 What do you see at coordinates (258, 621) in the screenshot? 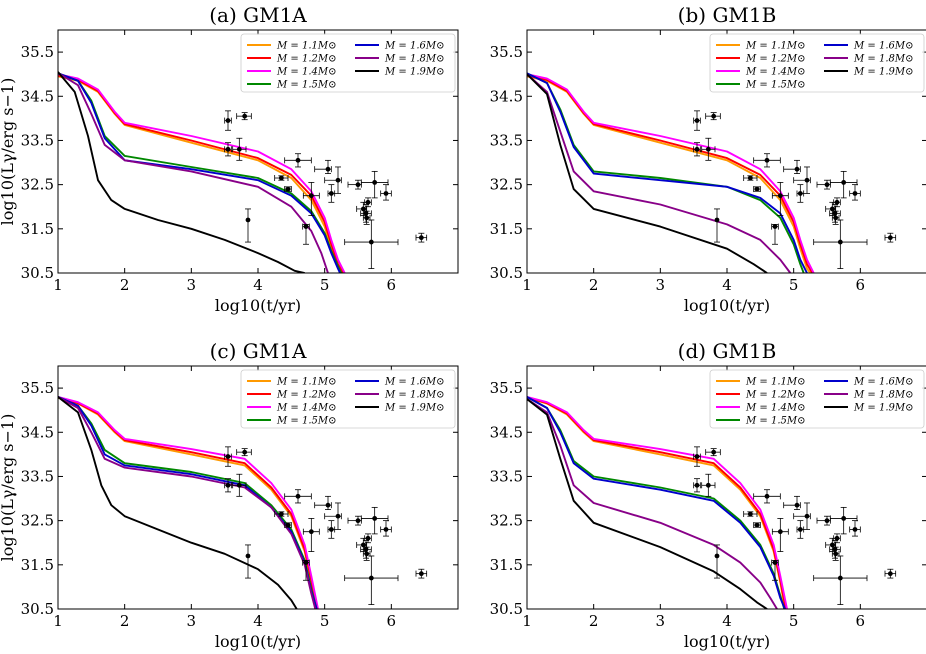
I see `x-tick-label-4: 4` at bounding box center [258, 621].